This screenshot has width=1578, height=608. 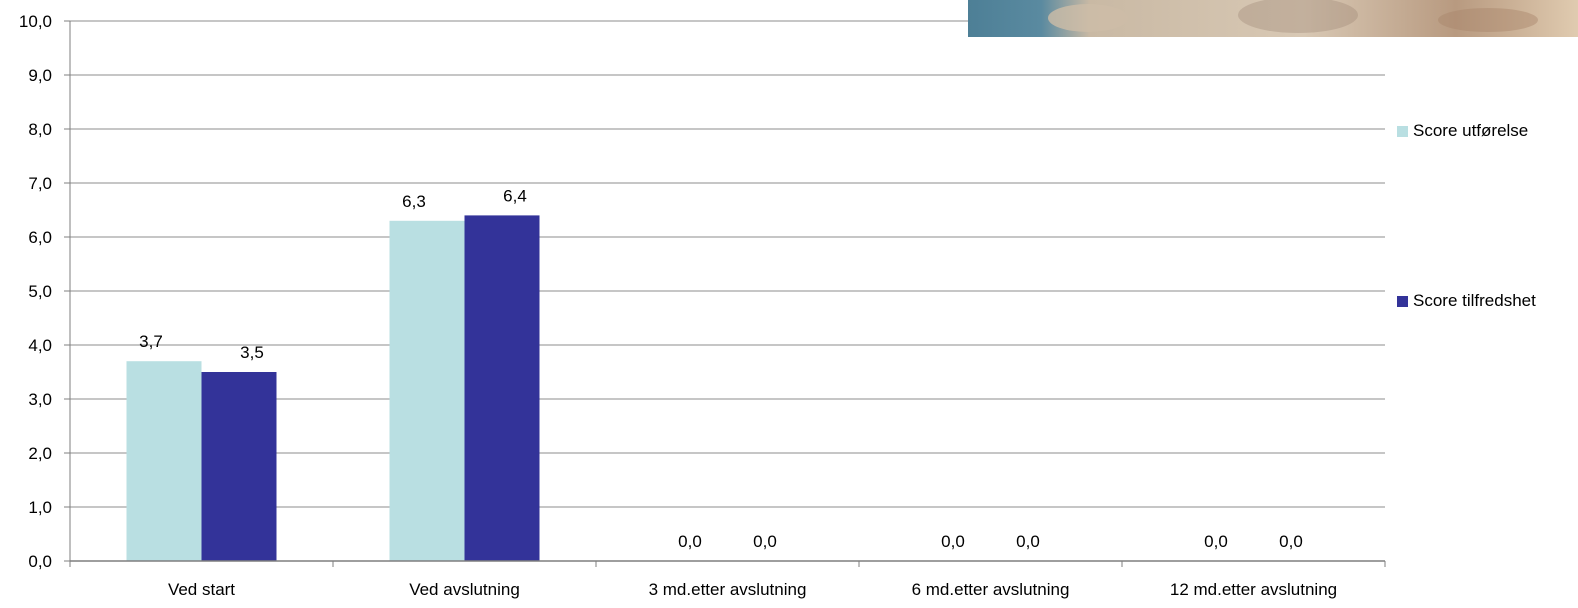 I want to click on y-tick-label: 4,0, so click(x=40, y=345).